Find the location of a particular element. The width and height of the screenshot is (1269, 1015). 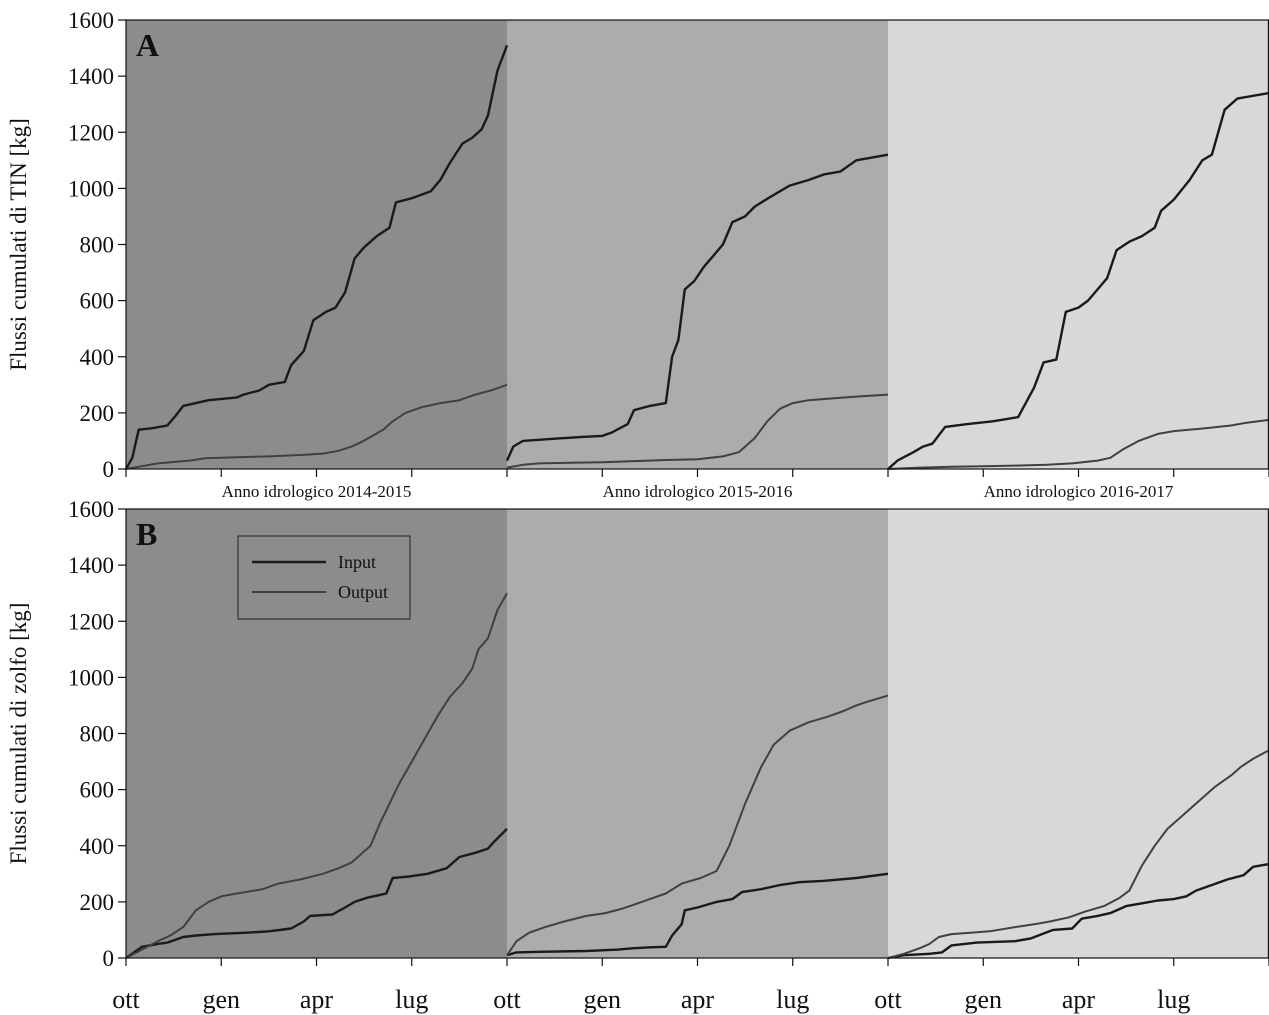

legend-box is located at coordinates (324, 577).